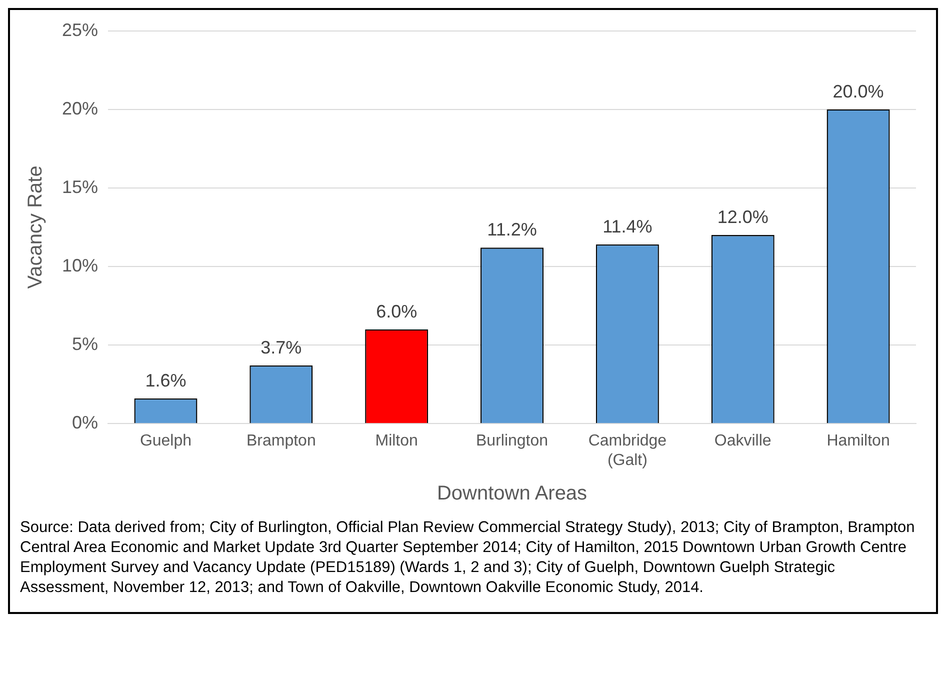 The width and height of the screenshot is (952, 690). What do you see at coordinates (80, 186) in the screenshot?
I see `y-tick-label: 15%` at bounding box center [80, 186].